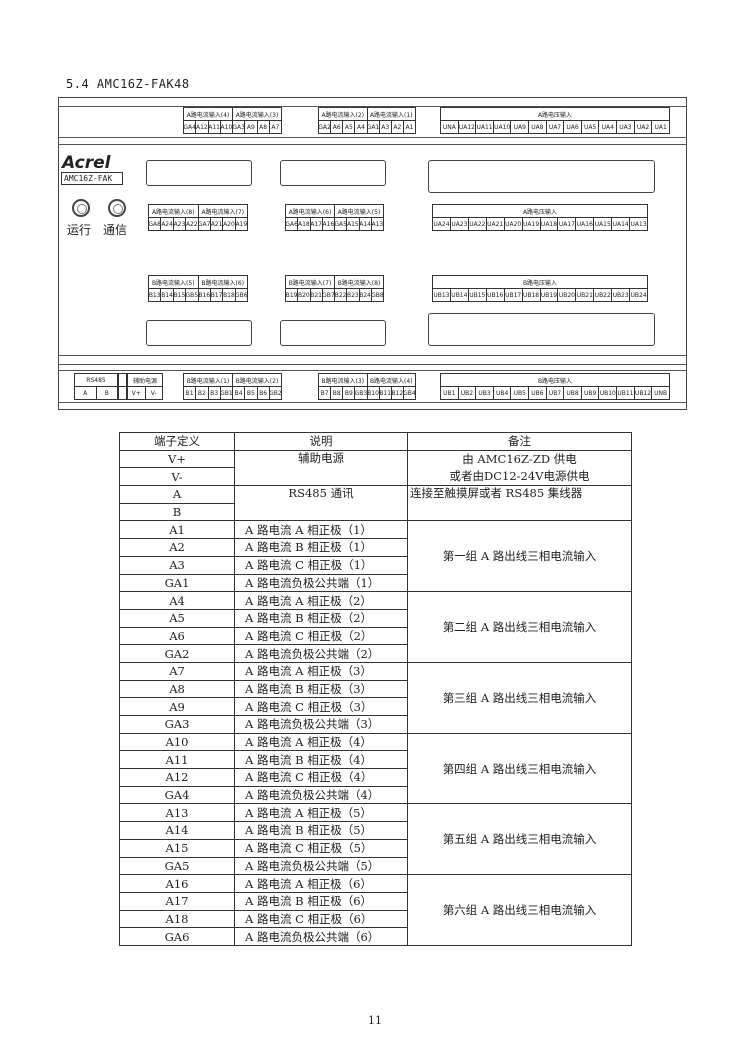  What do you see at coordinates (375, 689) in the screenshot?
I see `table-row: A8 A 路电流 B 相正极（3）` at bounding box center [375, 689].